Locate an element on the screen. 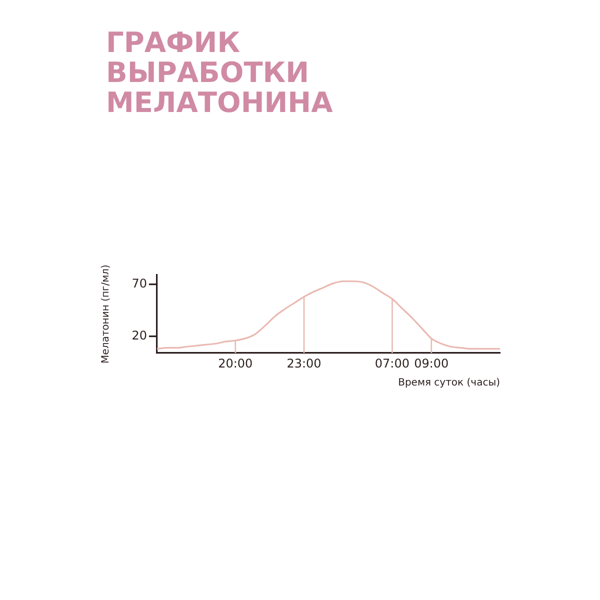 The image size is (600, 600). y-tick-label: 70 is located at coordinates (139, 283).